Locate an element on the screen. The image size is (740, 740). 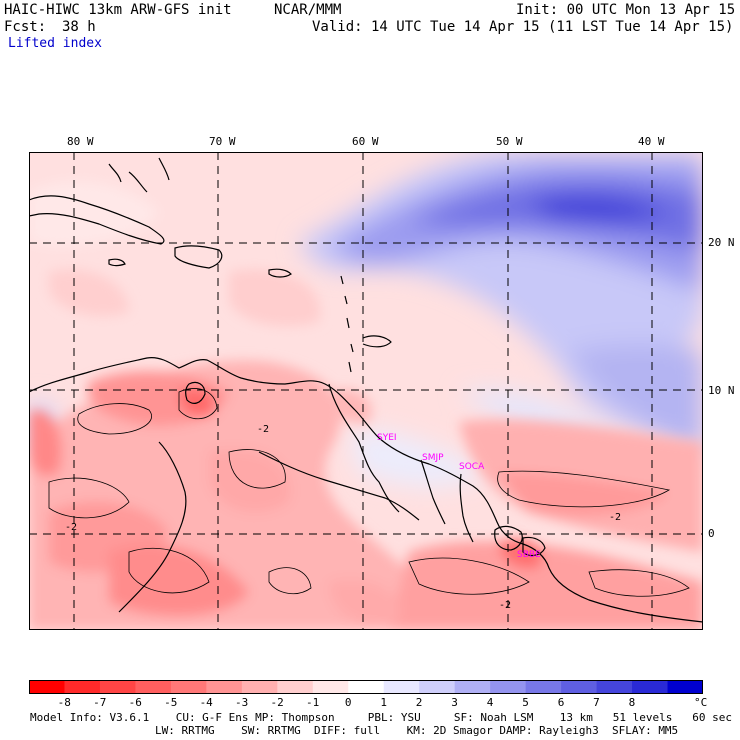
marajo-island is located at coordinates (534, 546).